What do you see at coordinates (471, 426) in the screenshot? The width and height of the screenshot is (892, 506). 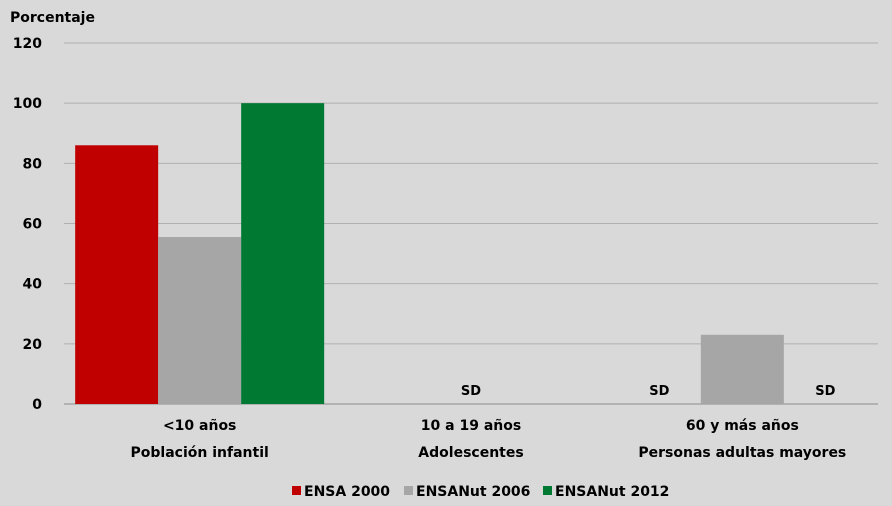 I see `x-tick-label: 10 a 19 años` at bounding box center [471, 426].